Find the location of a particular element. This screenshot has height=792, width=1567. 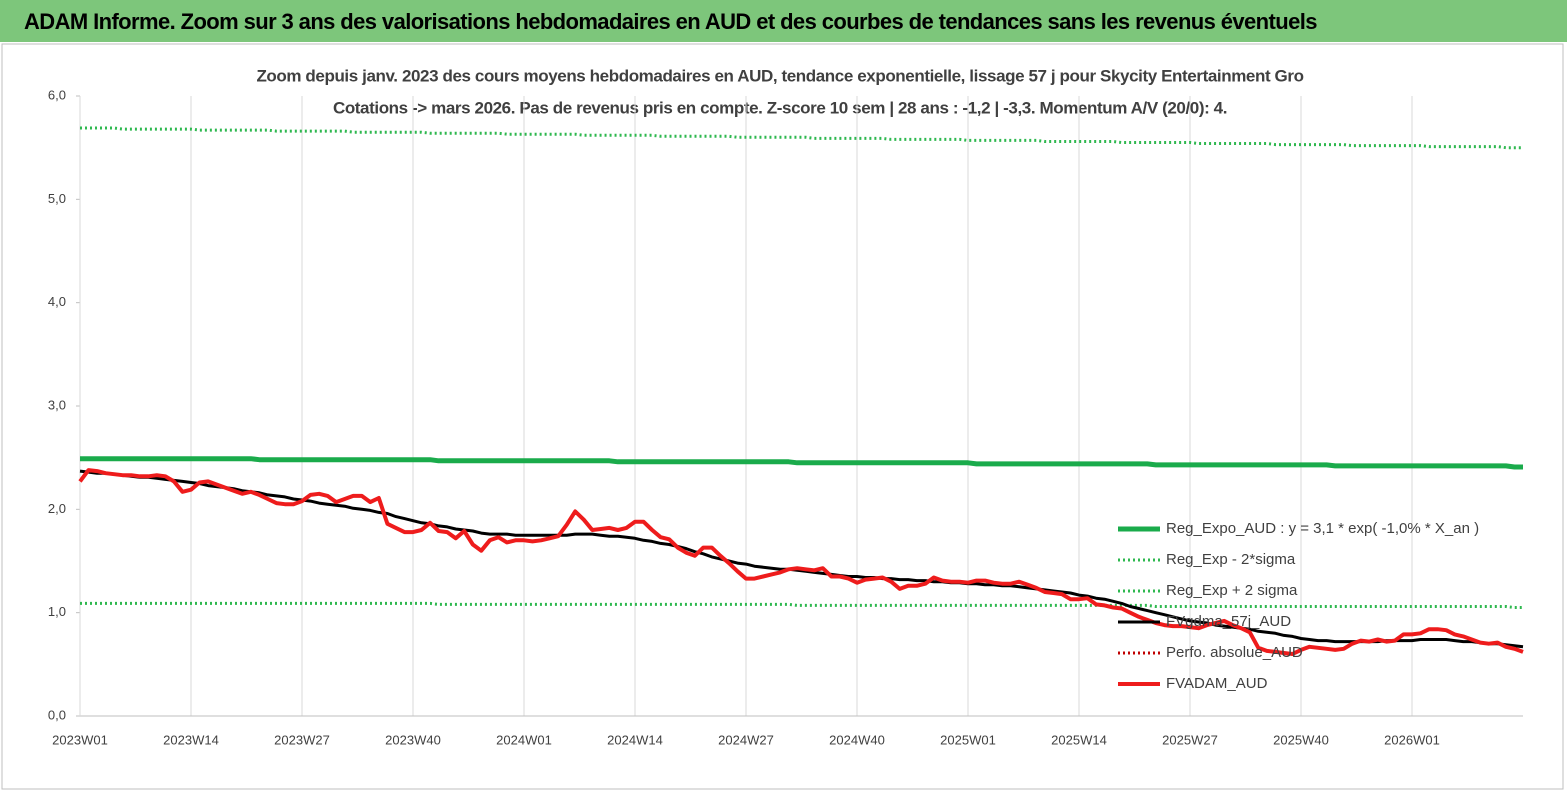

x-tick-label: 2024W01 is located at coordinates (524, 739).